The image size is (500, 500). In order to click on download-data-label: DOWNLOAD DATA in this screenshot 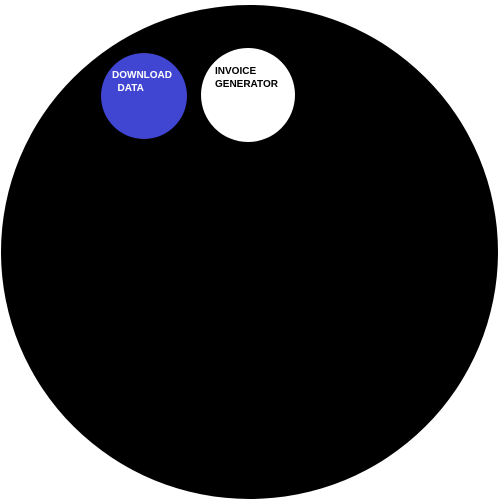, I will do `click(142, 82)`.